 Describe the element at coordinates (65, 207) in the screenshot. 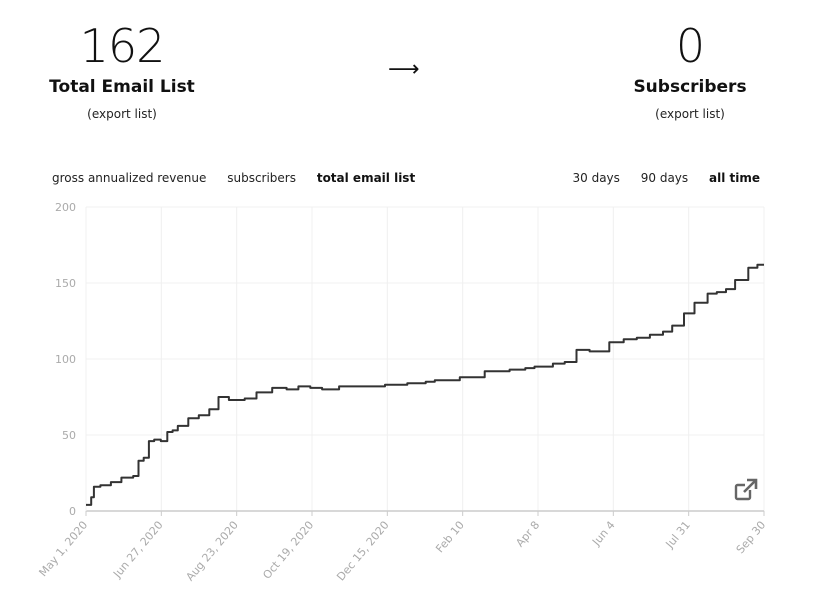

I see `y-tick-label: 200` at that location.